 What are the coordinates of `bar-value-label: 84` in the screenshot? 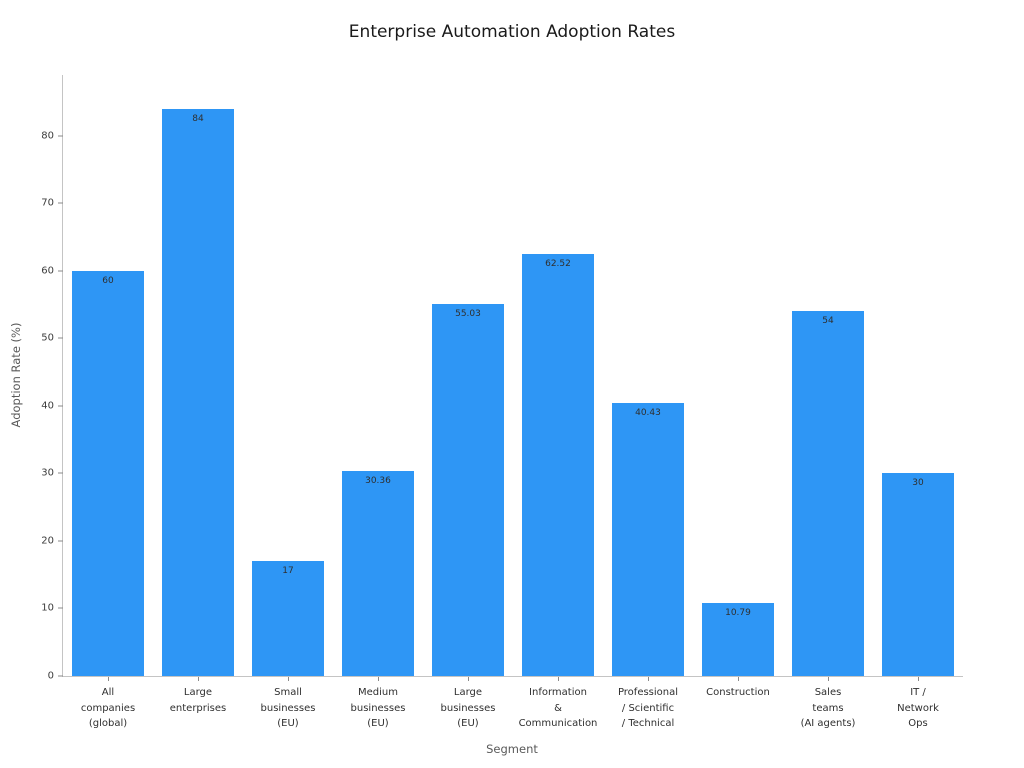 It's located at (198, 118).